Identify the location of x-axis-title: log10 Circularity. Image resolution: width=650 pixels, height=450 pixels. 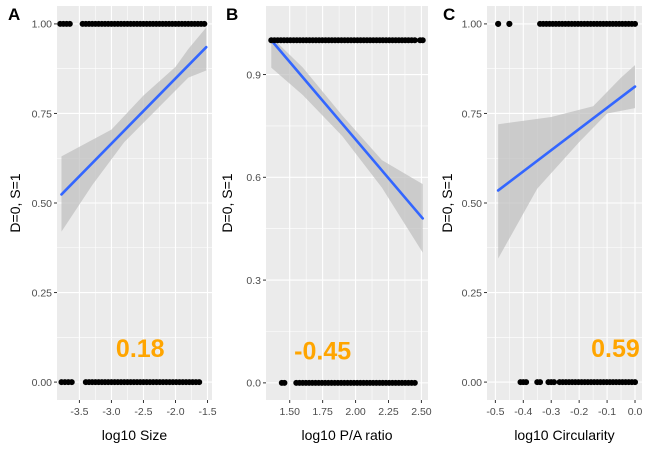
(564, 435).